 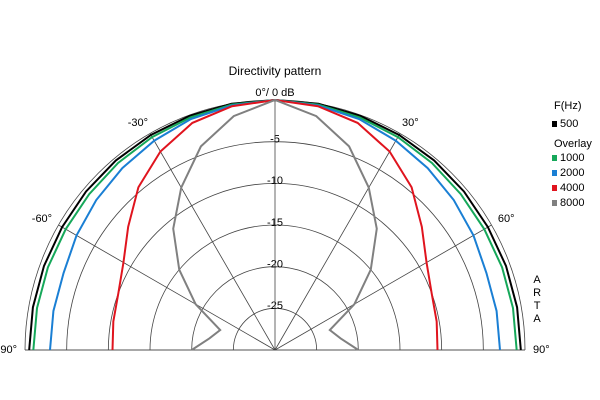 What do you see at coordinates (572, 203) in the screenshot?
I see `legend-label: 8000` at bounding box center [572, 203].